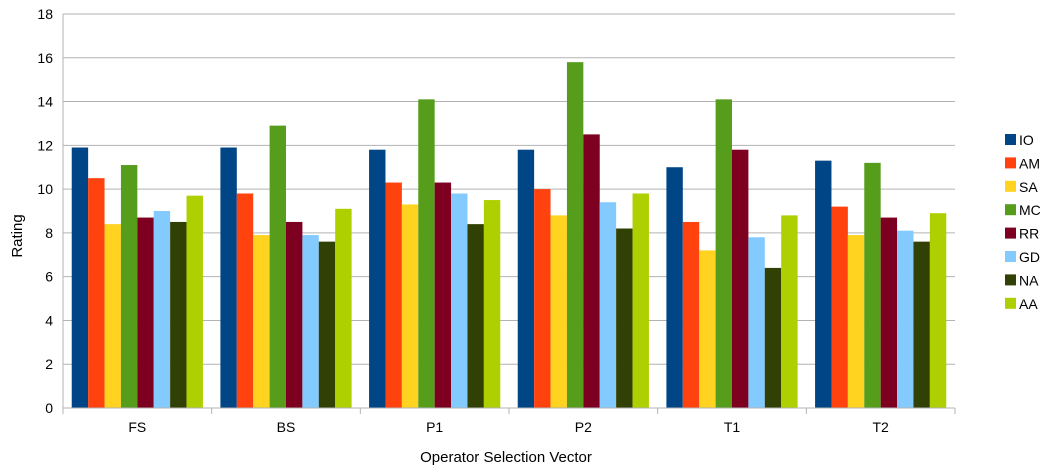 This screenshot has height=470, width=1048. What do you see at coordinates (294, 314) in the screenshot?
I see `bar-rr-bs` at bounding box center [294, 314].